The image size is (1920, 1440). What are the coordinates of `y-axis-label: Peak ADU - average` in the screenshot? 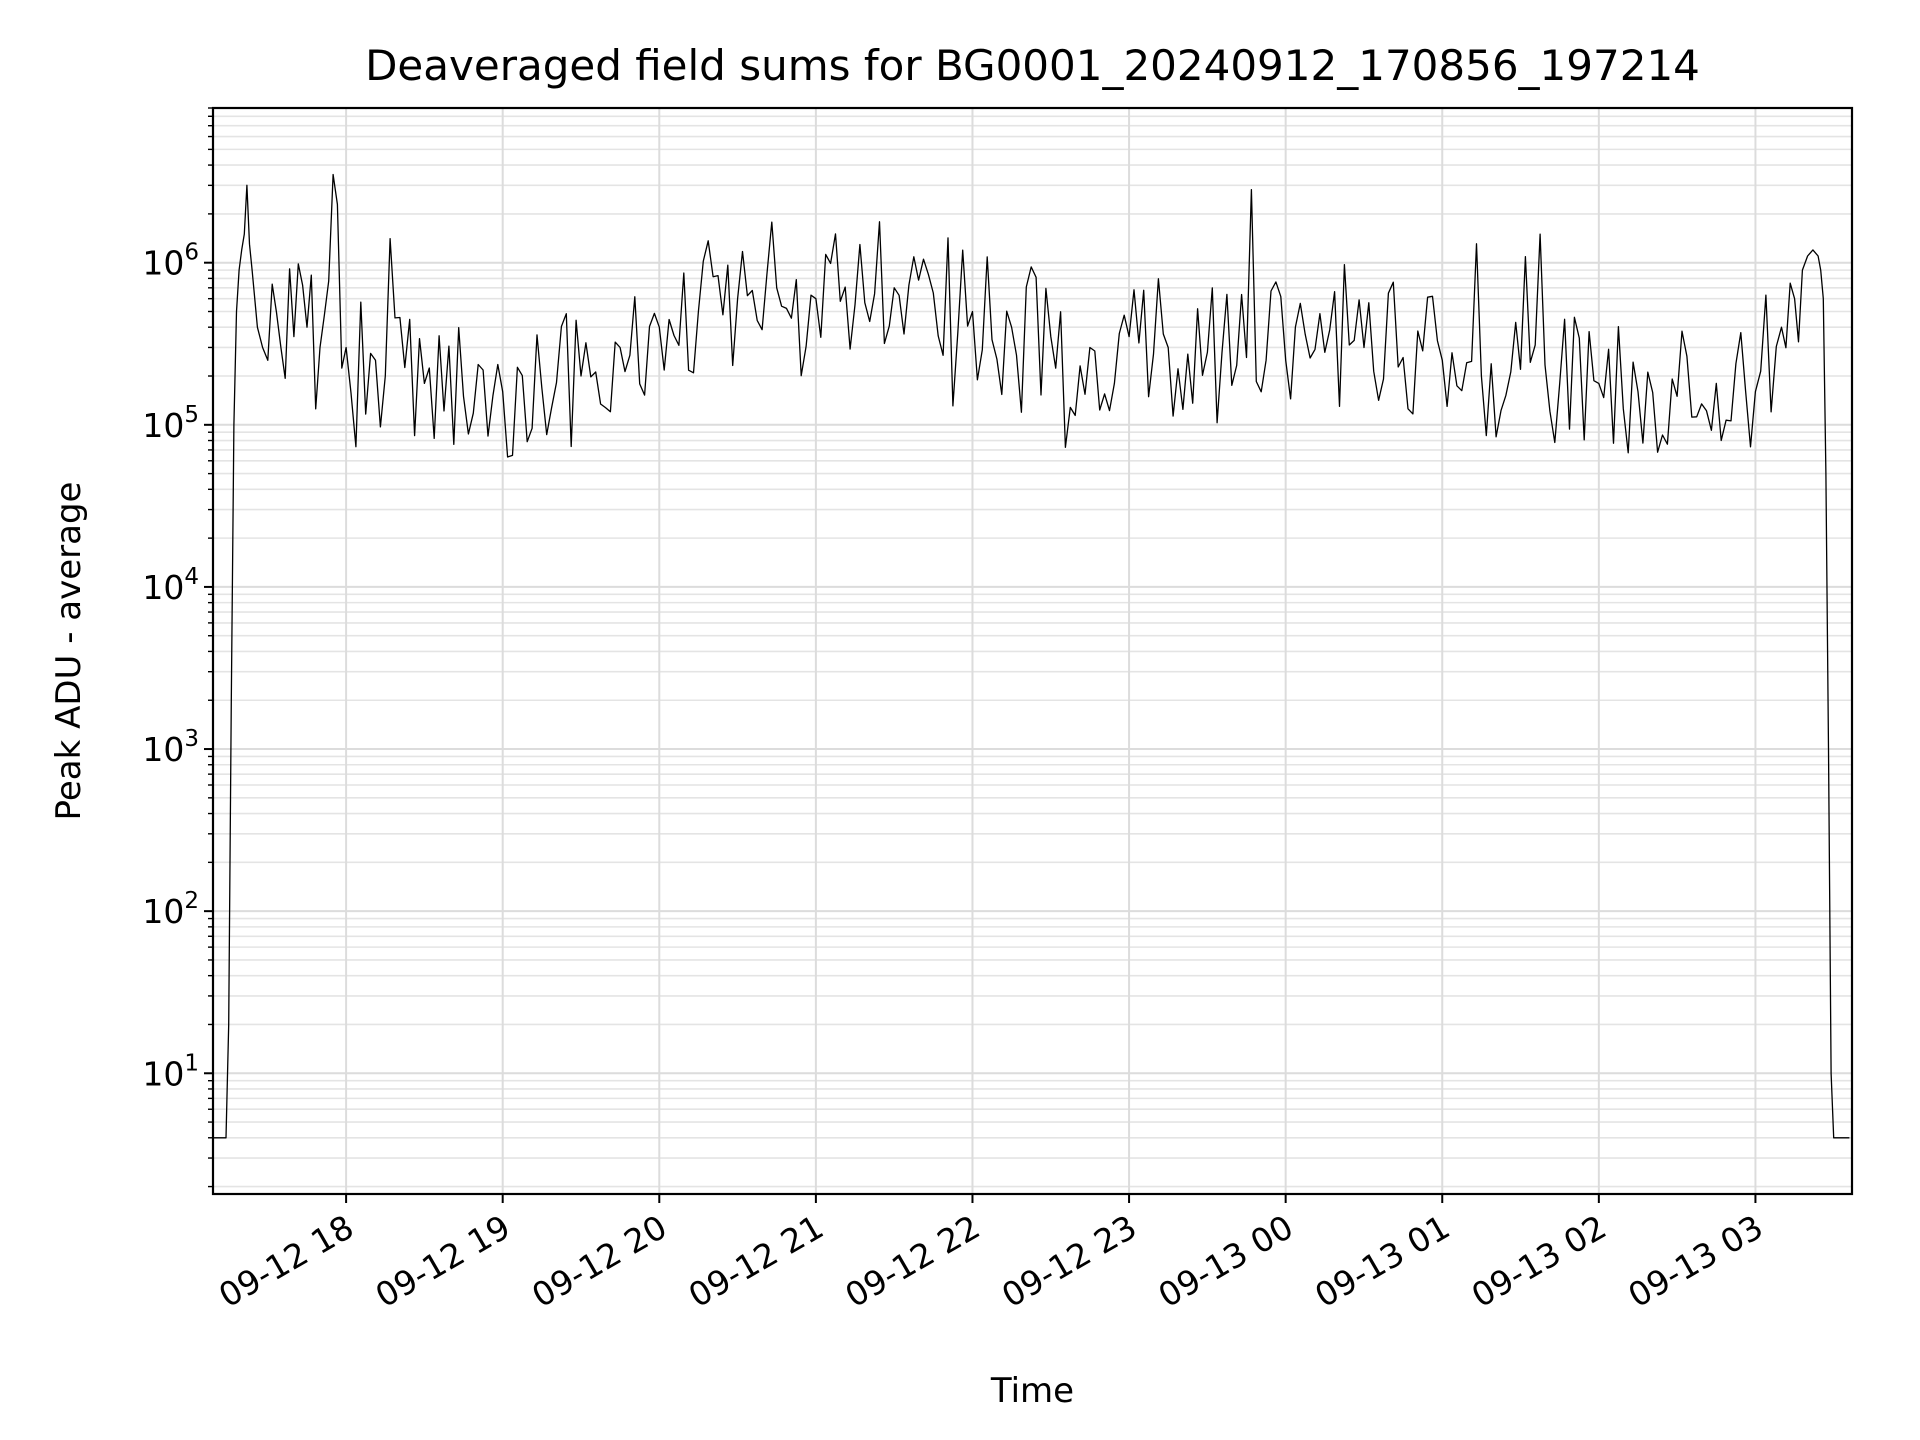 It's located at (69, 651).